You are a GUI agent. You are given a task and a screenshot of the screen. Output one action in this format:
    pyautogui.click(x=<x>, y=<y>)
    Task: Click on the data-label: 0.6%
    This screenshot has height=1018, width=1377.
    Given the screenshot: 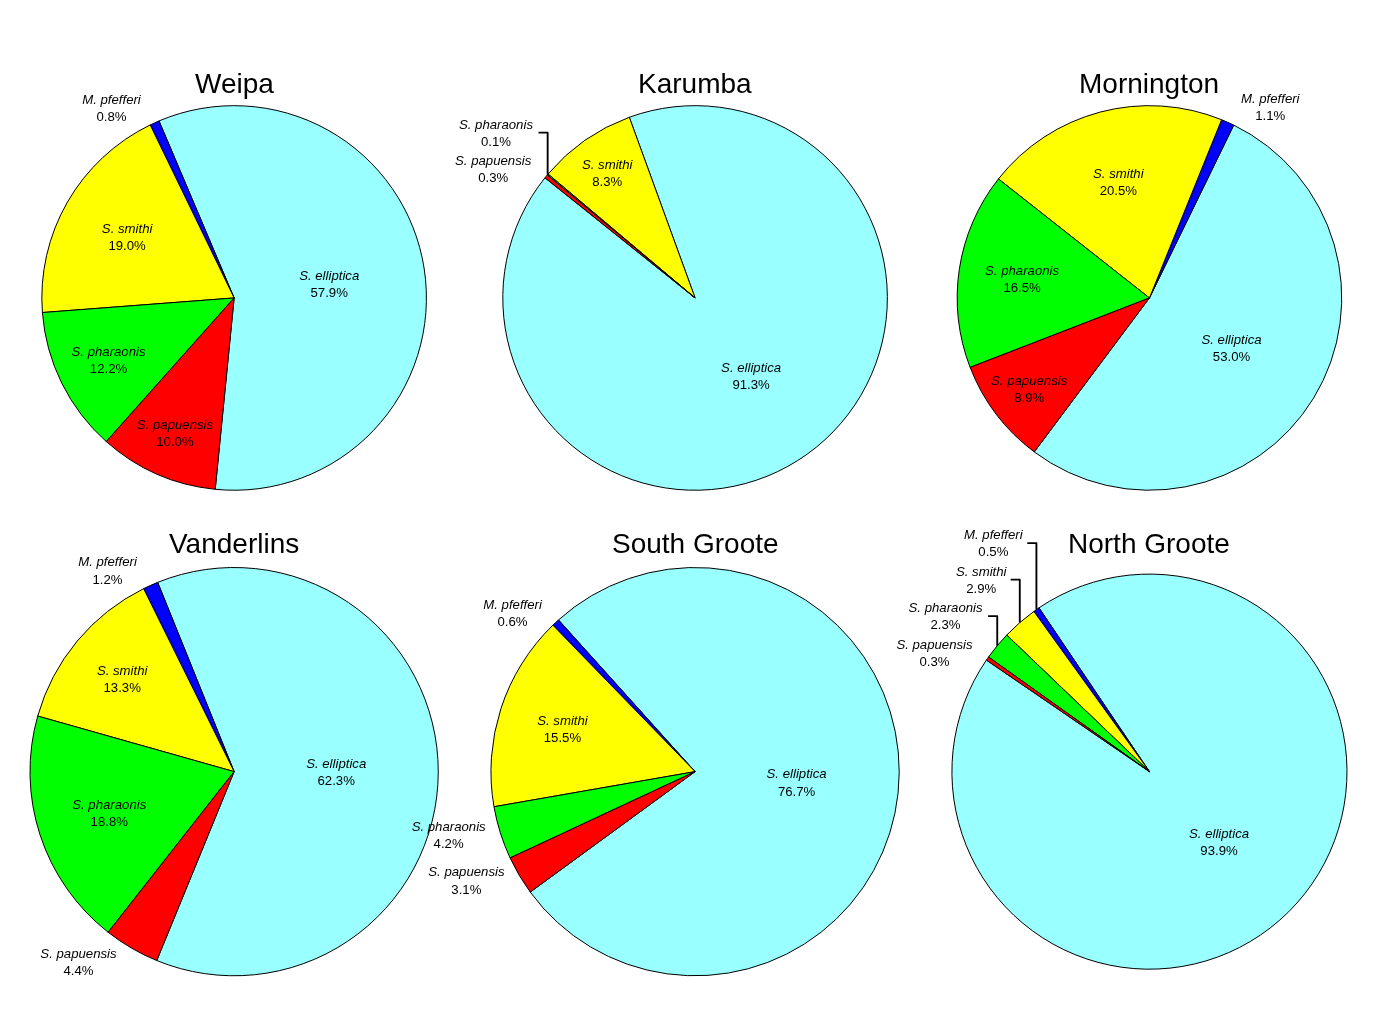 What is the action you would take?
    pyautogui.click(x=512, y=622)
    